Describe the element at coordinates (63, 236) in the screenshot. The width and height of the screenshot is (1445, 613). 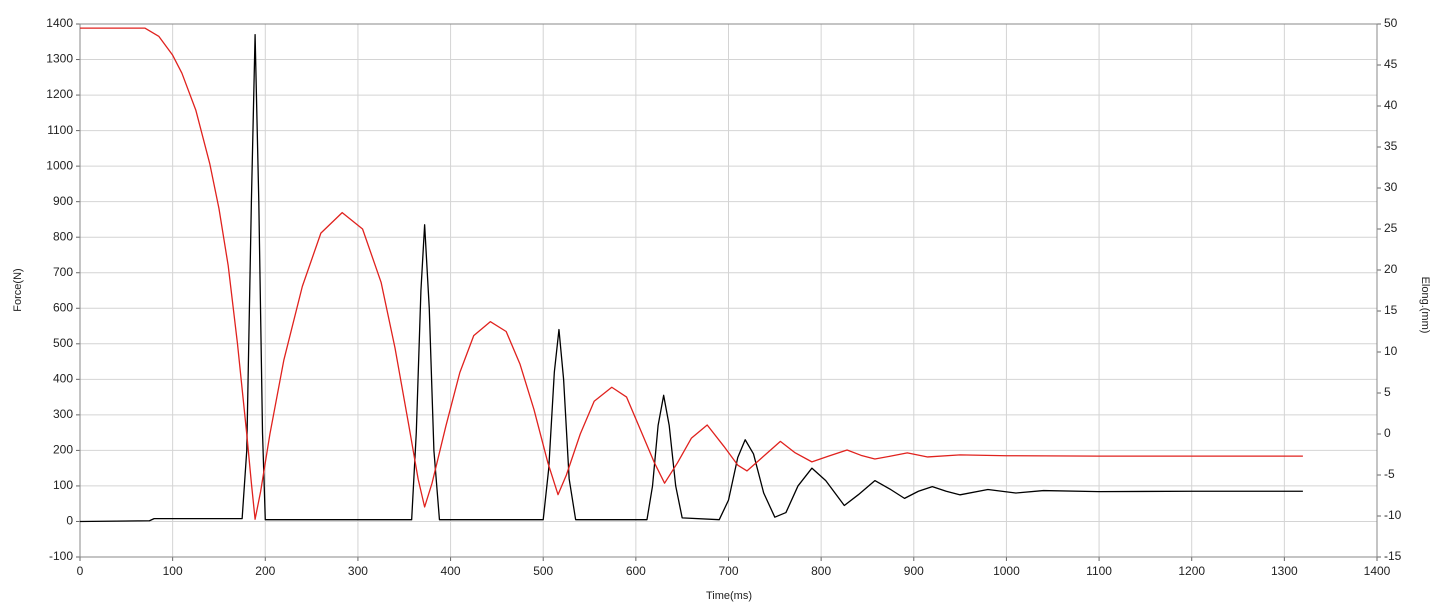
I see `y-tick-label: 800` at that location.